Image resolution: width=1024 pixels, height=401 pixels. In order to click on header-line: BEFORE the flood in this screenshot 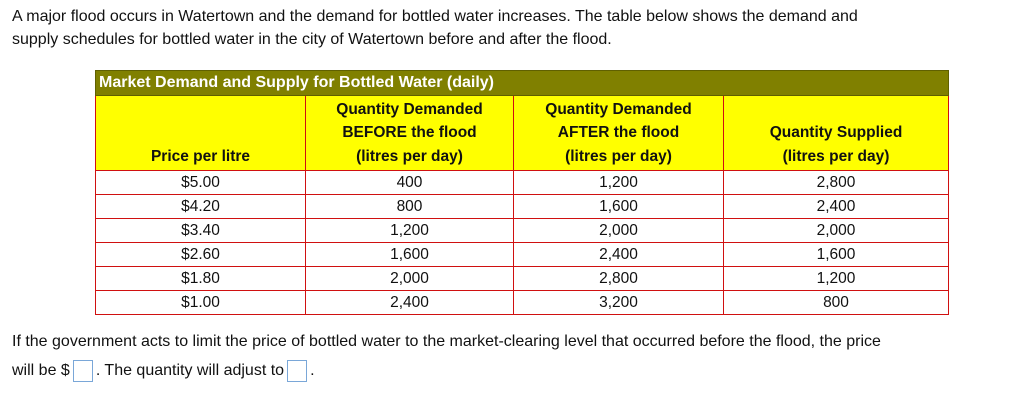, I will do `click(409, 132)`.